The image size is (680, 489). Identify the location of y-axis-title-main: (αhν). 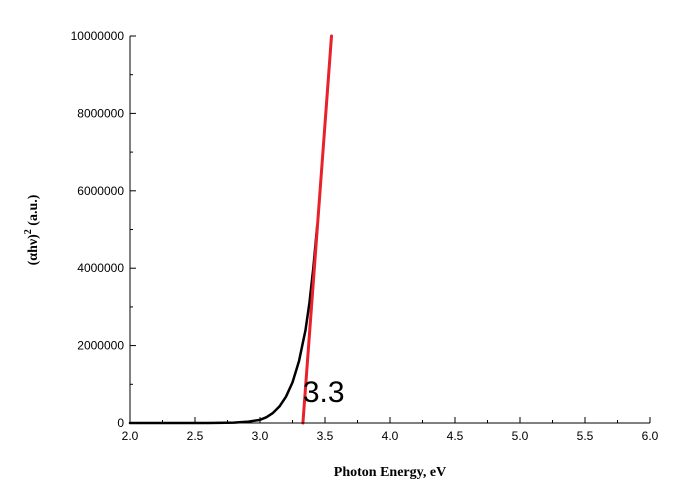
(33, 250).